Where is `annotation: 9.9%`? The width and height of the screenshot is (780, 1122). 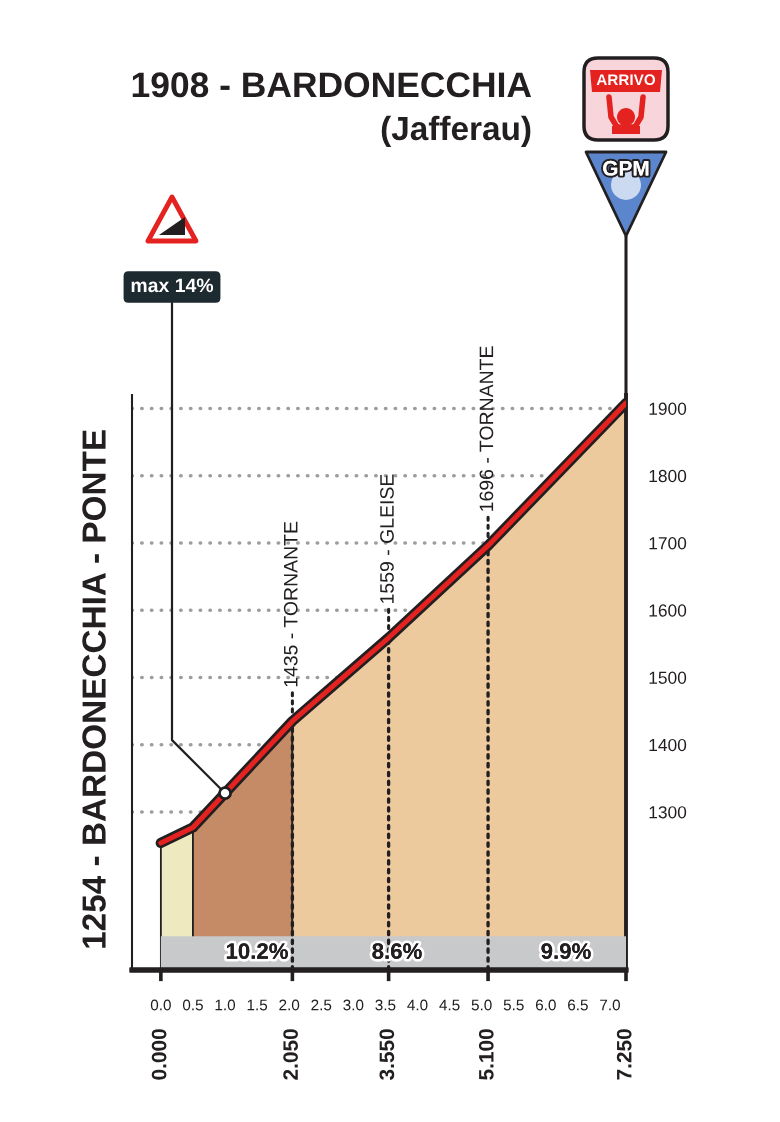
annotation: 9.9% is located at coordinates (566, 951).